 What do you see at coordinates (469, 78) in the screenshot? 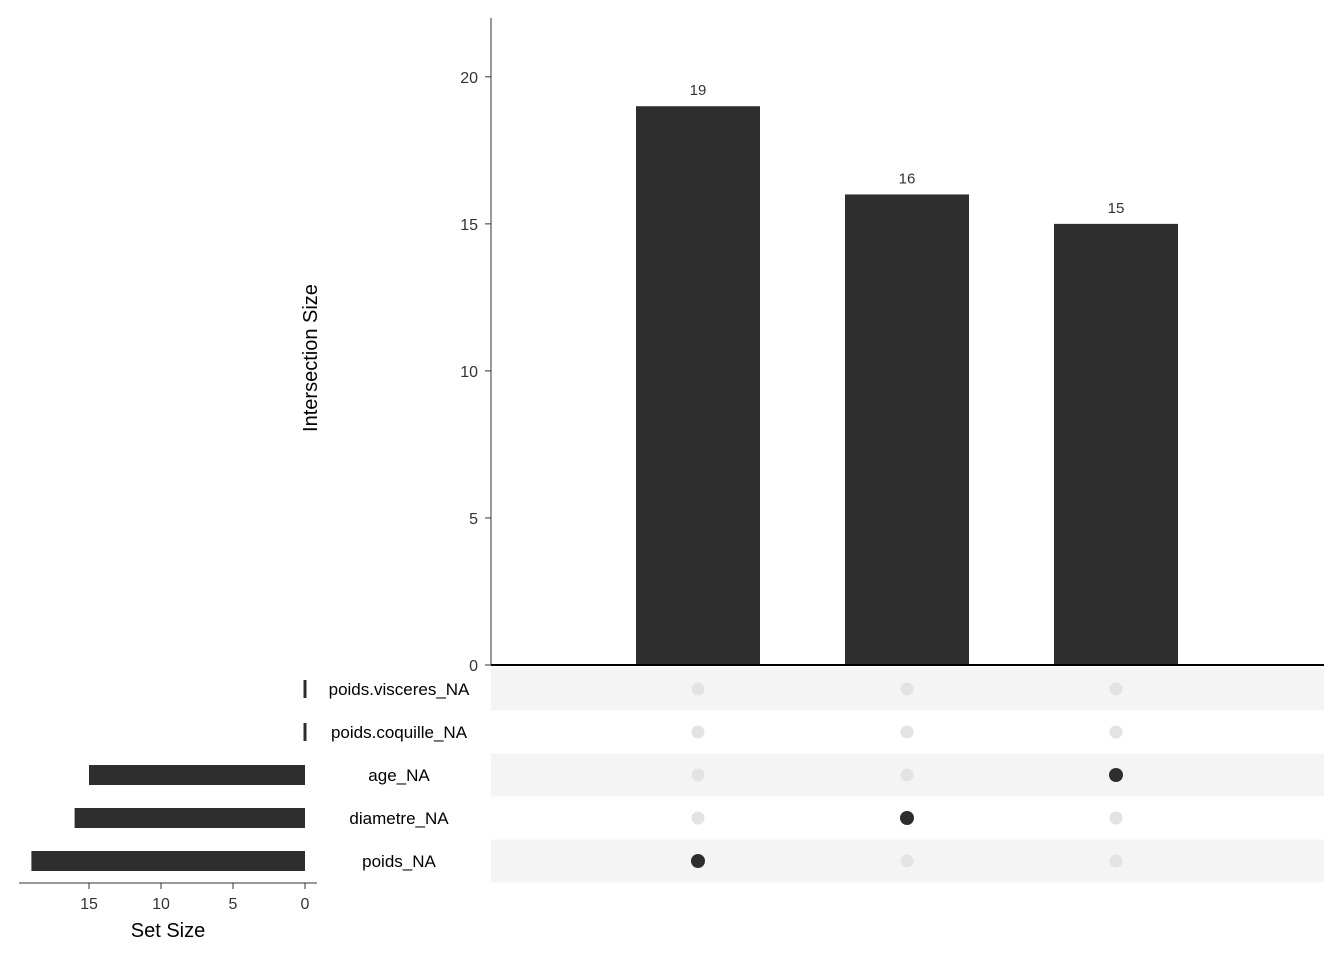
I see `y-tick-label: 20` at bounding box center [469, 78].